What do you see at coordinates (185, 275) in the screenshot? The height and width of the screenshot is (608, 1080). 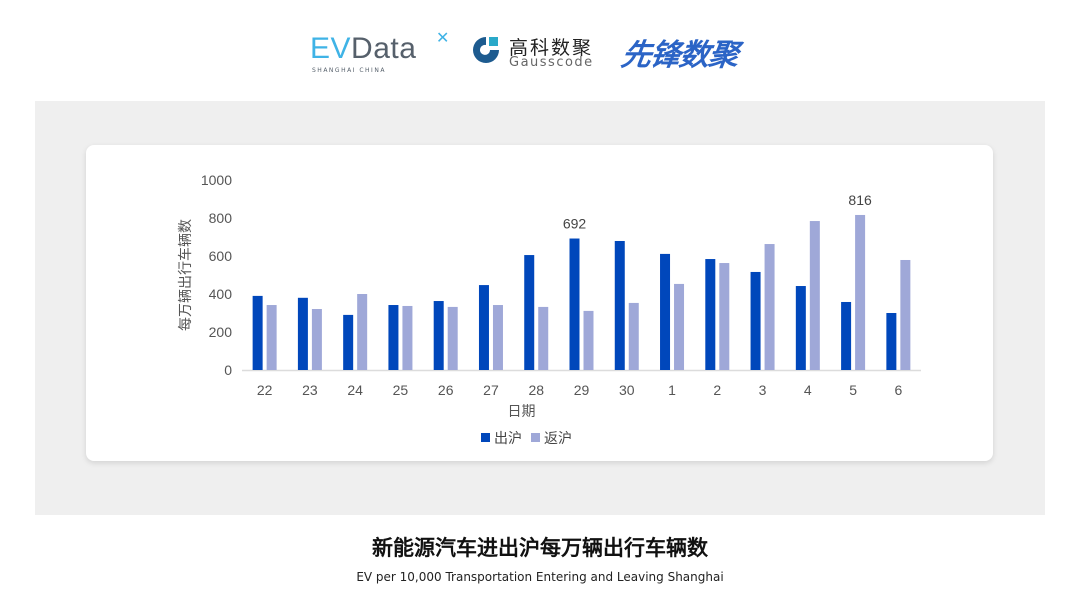 I see `y-axis-title: 每万辆出行车辆数` at bounding box center [185, 275].